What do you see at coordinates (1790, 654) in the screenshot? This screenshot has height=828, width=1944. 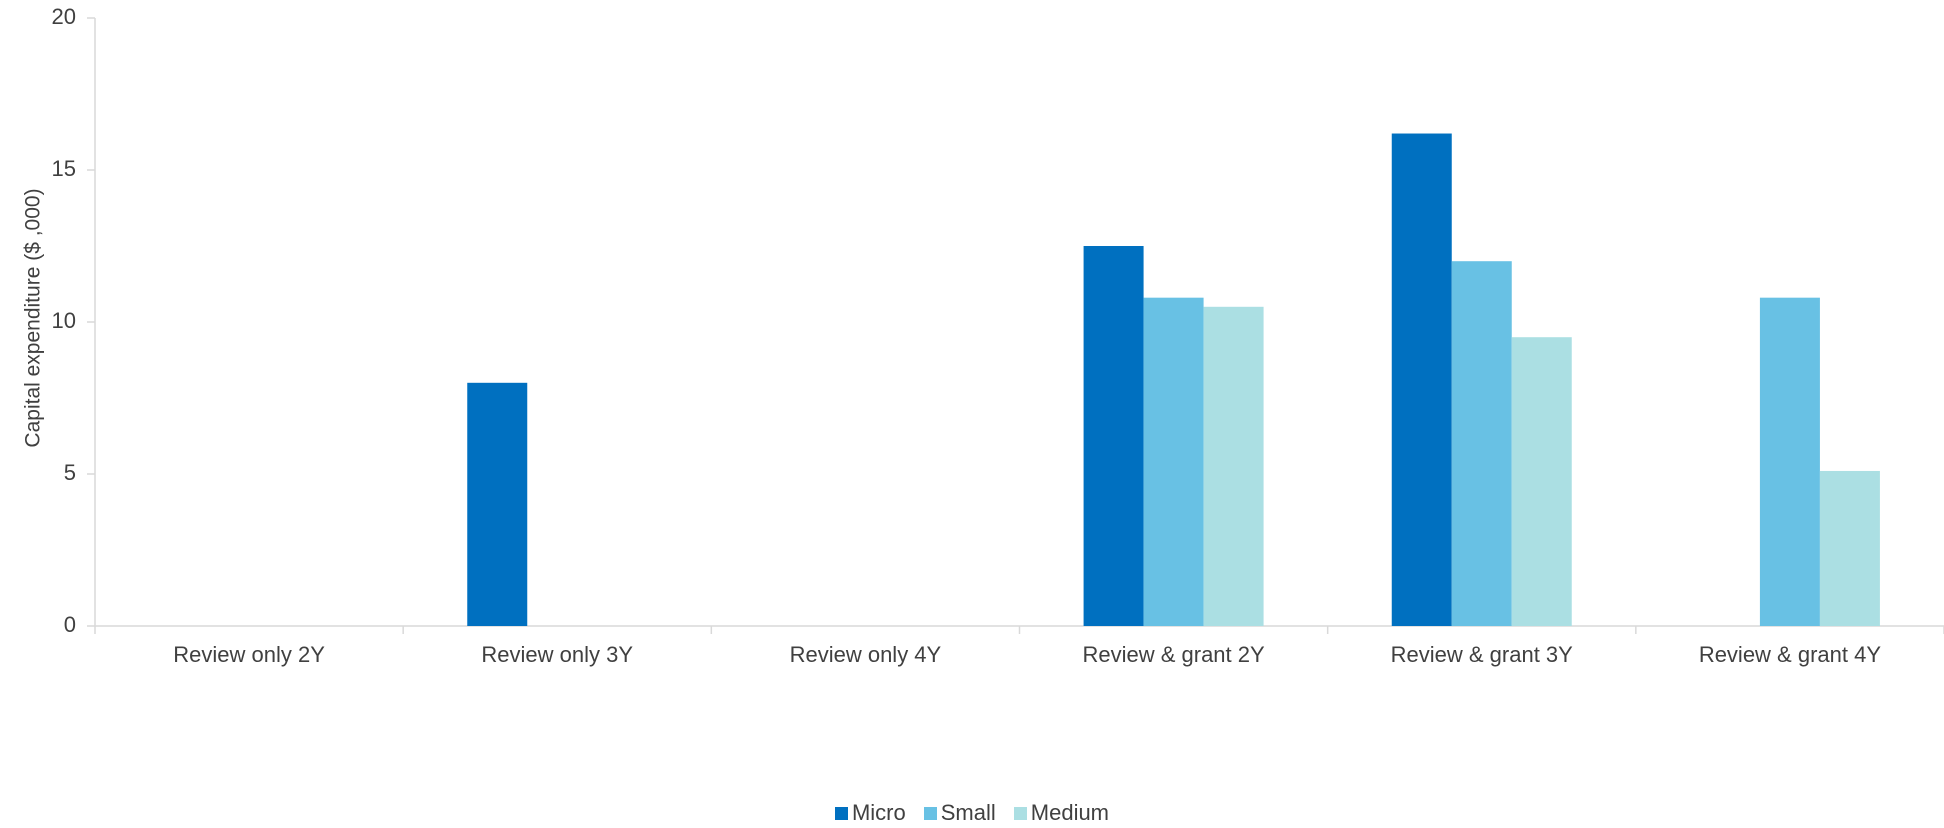 I see `x-category-label: Review & grant 4Y` at bounding box center [1790, 654].